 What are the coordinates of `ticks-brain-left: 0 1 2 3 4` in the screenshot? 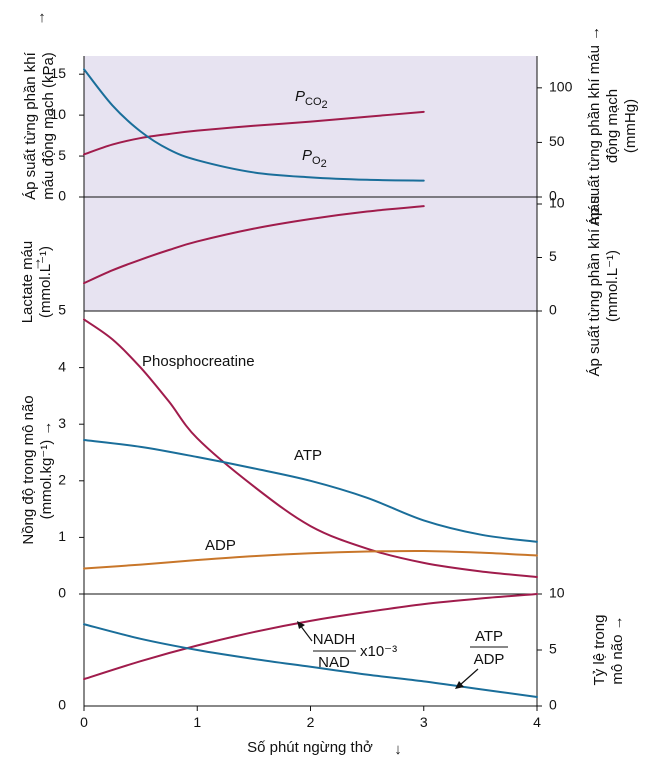 It's located at (71, 479).